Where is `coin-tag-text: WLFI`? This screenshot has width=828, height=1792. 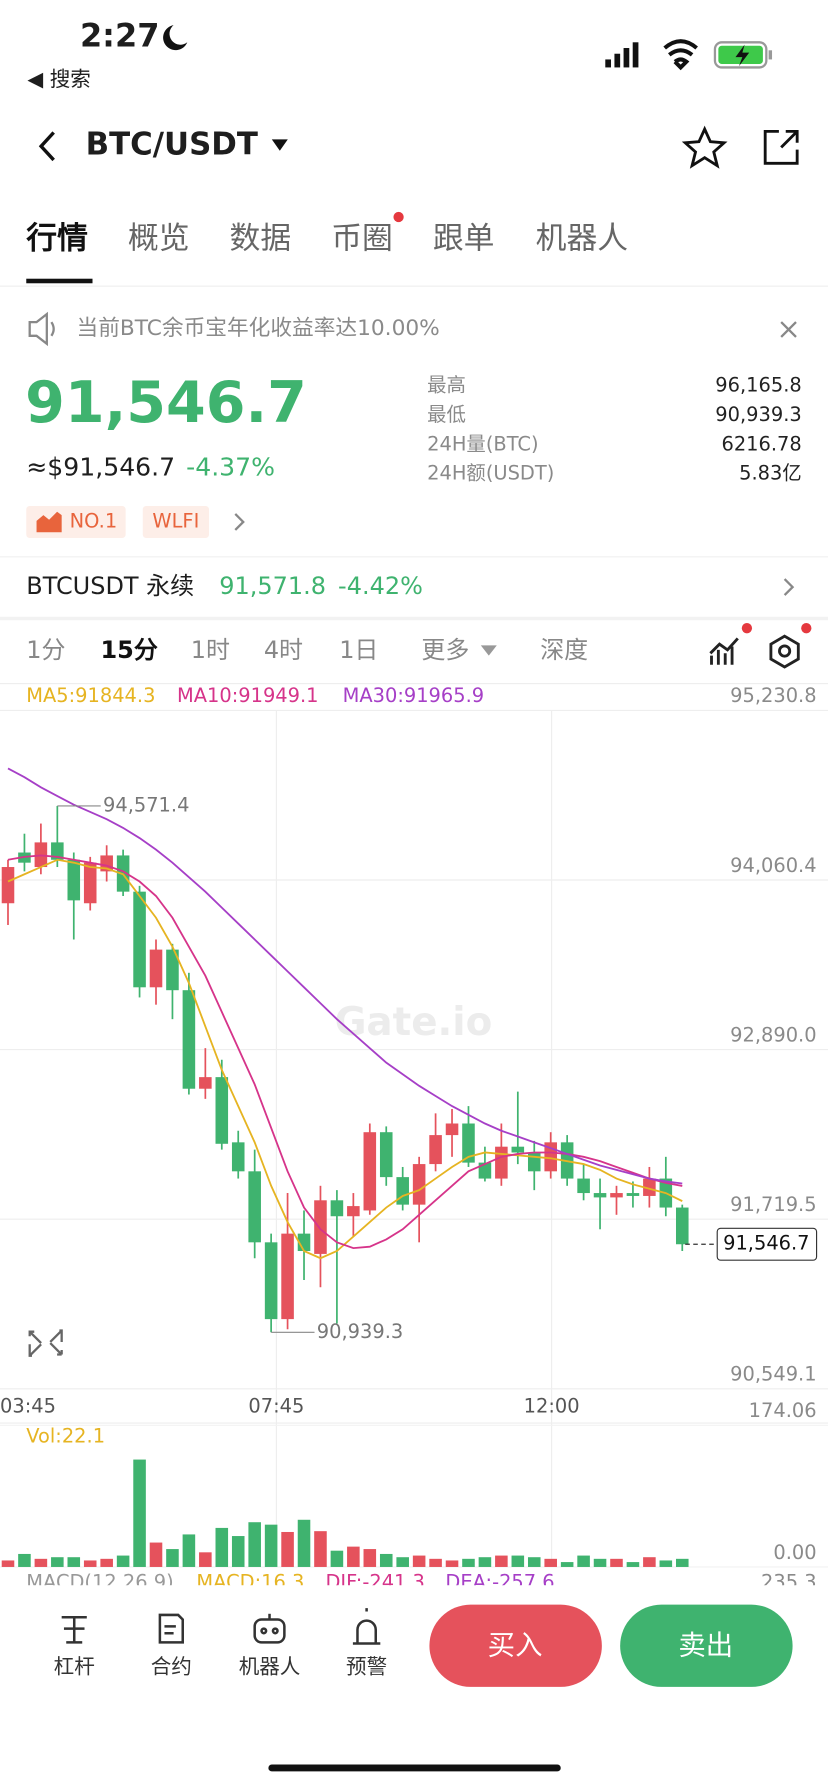 coin-tag-text: WLFI is located at coordinates (175, 520).